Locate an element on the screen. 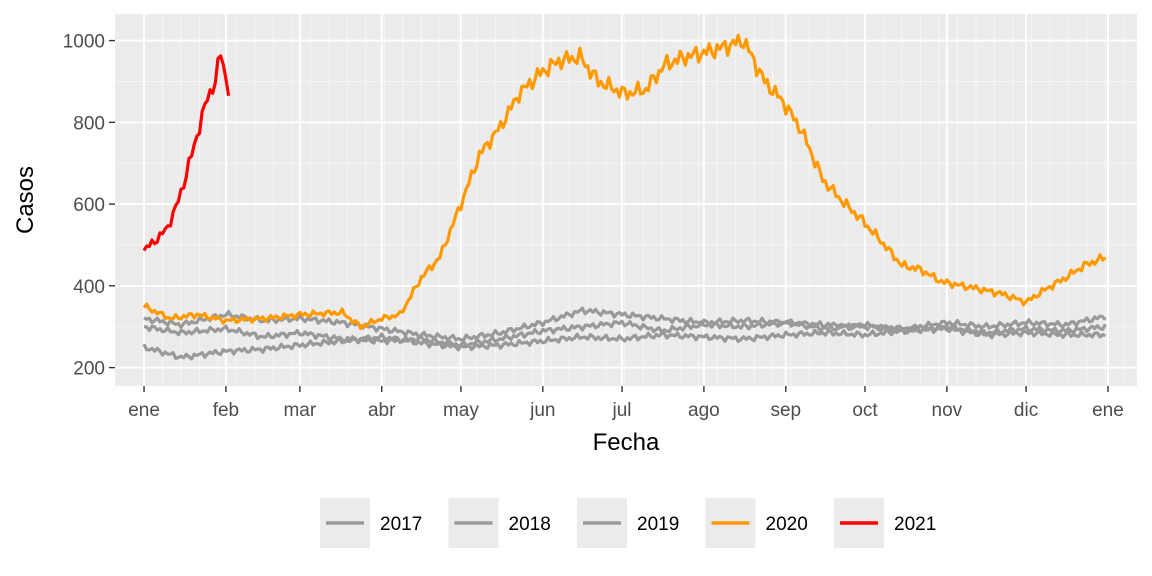  x-tick-label: oct is located at coordinates (865, 410).